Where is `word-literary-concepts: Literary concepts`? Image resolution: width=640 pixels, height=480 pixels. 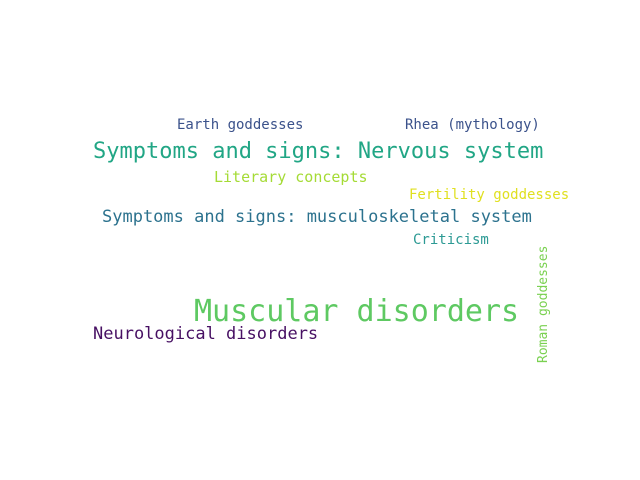
word-literary-concepts: Literary concepts is located at coordinates (291, 177).